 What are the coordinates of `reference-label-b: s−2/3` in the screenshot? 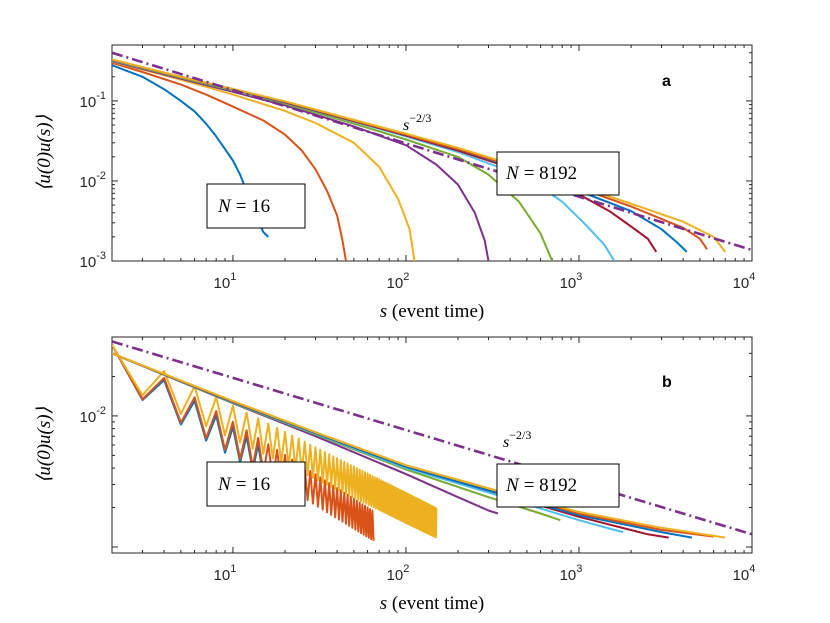 It's located at (517, 439).